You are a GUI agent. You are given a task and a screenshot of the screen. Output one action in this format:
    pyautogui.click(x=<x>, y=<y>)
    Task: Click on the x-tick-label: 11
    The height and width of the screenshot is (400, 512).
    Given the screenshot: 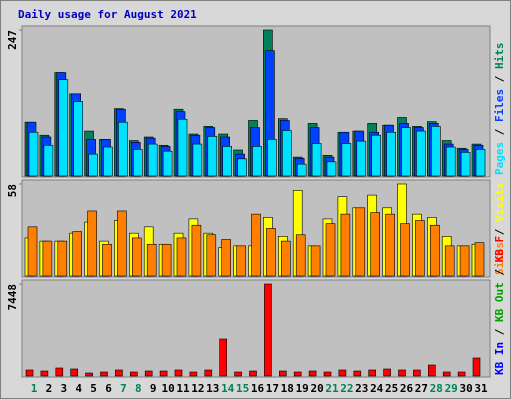 What is the action you would take?
    pyautogui.click(x=183, y=388)
    